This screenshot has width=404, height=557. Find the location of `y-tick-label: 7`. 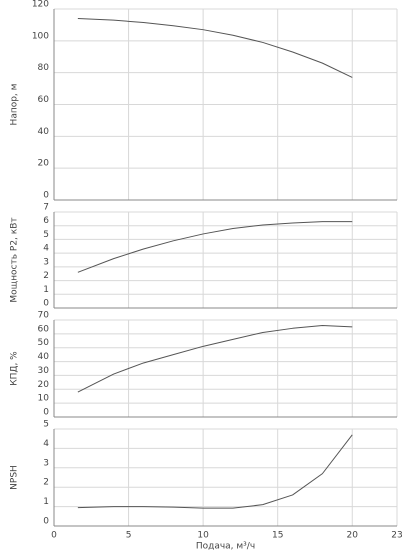

y-tick-label: 7 is located at coordinates (46, 208).